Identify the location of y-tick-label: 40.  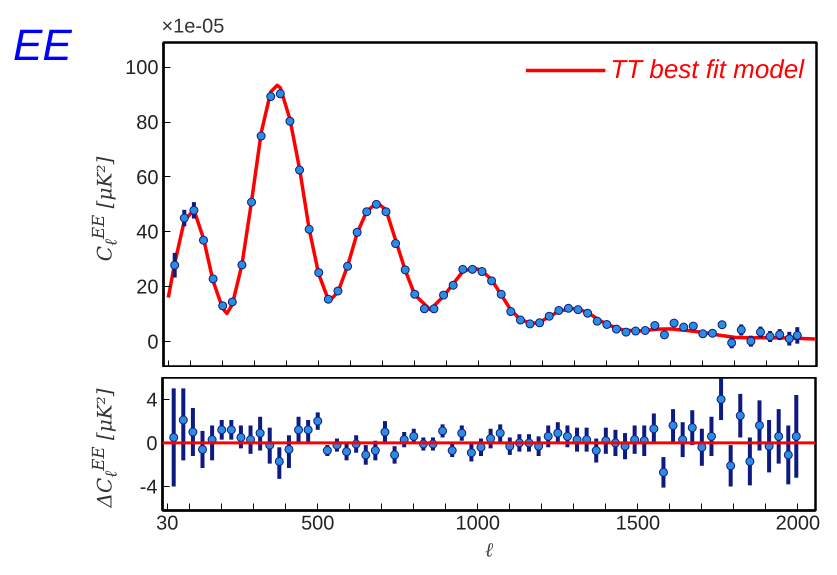
(147, 233).